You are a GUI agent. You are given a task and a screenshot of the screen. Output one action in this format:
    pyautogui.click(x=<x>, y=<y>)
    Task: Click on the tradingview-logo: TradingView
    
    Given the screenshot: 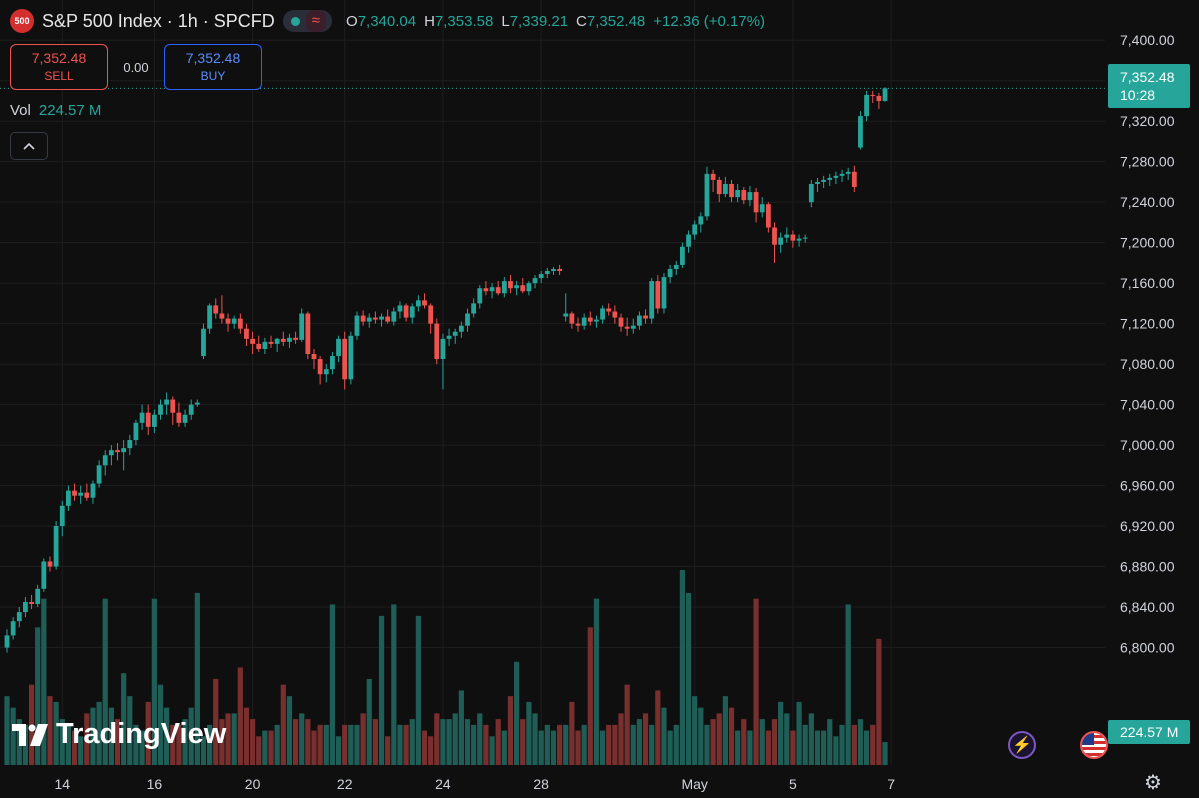 What is the action you would take?
    pyautogui.click(x=119, y=734)
    